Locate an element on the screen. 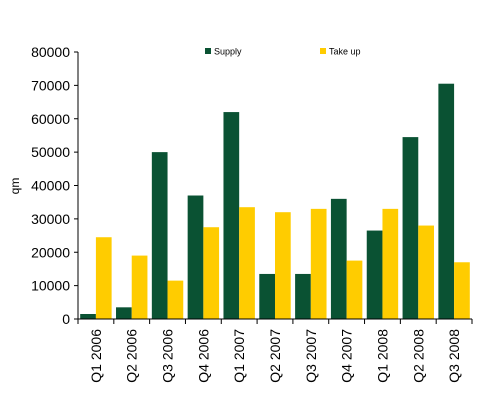  x-tick-label: Q1 2007 is located at coordinates (239, 356).